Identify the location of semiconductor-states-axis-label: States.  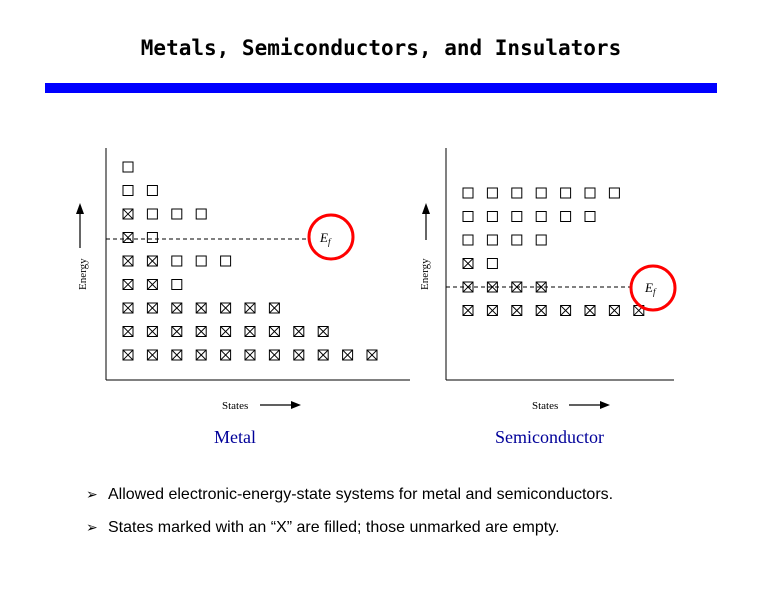
(545, 406).